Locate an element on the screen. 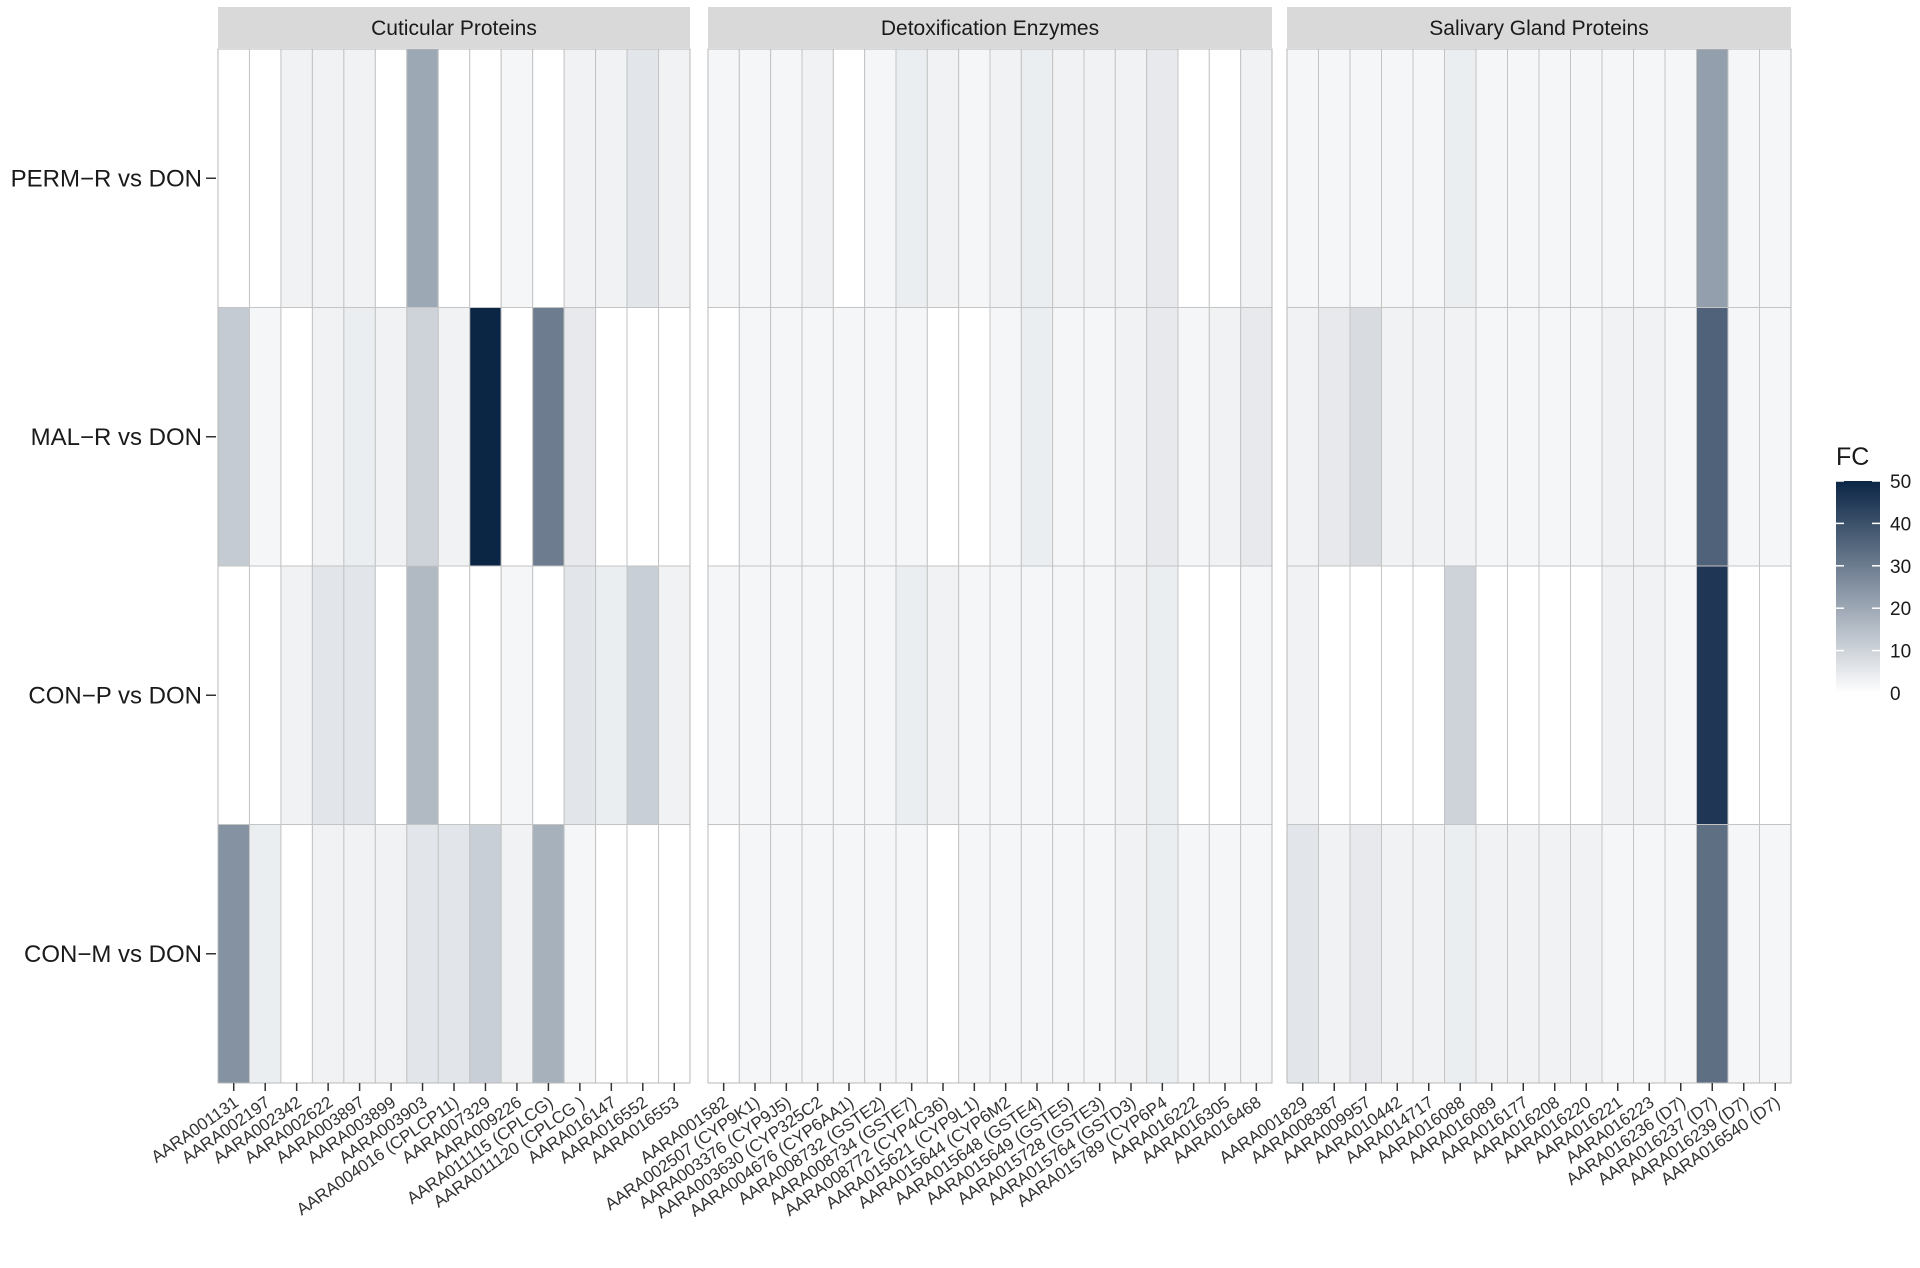 This screenshot has width=1920, height=1268. legend-tick-label: 30 is located at coordinates (1900, 567).